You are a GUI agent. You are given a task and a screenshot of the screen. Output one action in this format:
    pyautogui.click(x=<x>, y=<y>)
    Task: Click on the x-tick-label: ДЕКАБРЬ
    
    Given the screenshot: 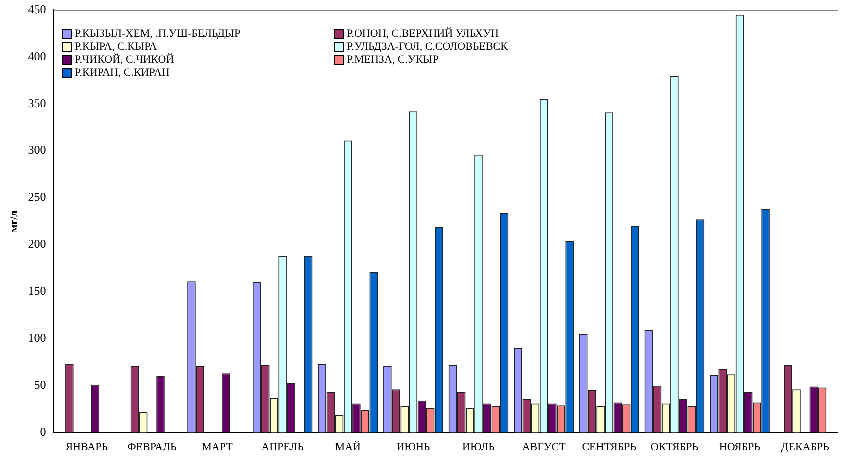 What is the action you would take?
    pyautogui.click(x=805, y=447)
    